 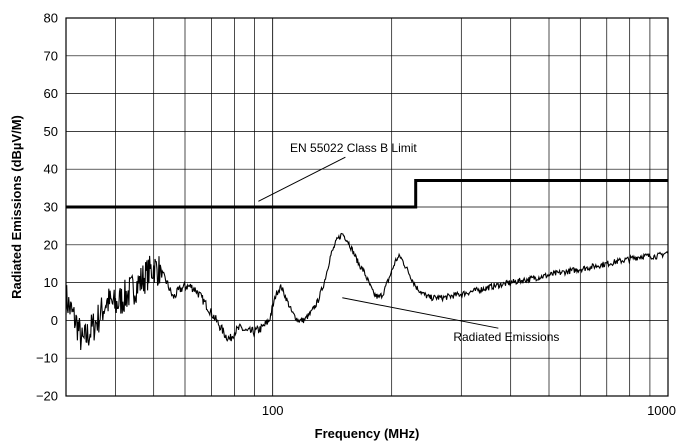 I want to click on y-tick-label: 70, so click(x=51, y=55).